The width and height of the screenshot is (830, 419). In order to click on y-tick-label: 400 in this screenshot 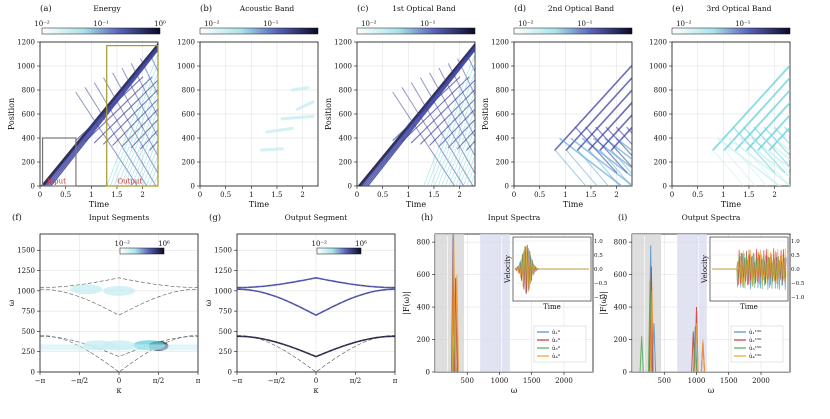, I will do `click(28, 139)`.